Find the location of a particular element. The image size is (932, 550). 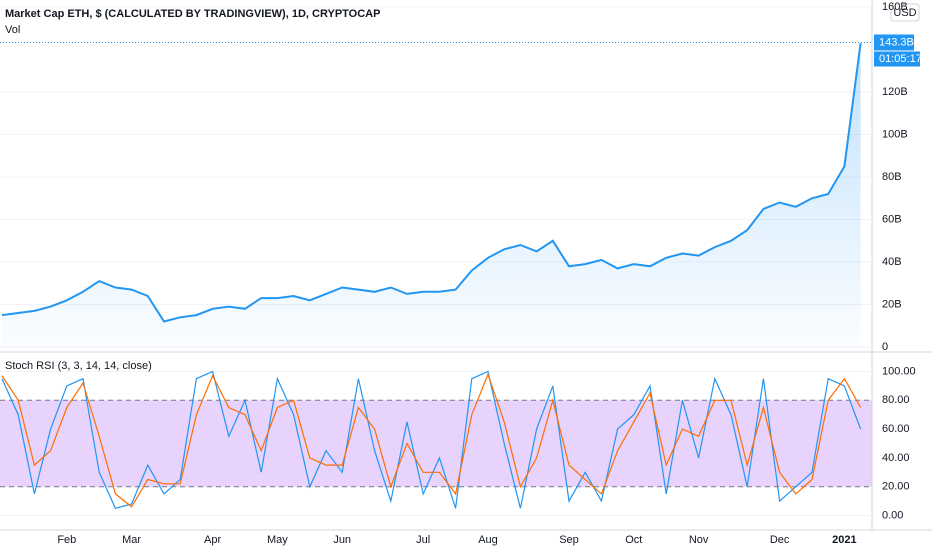

x-tick-label: Dec is located at coordinates (780, 540).